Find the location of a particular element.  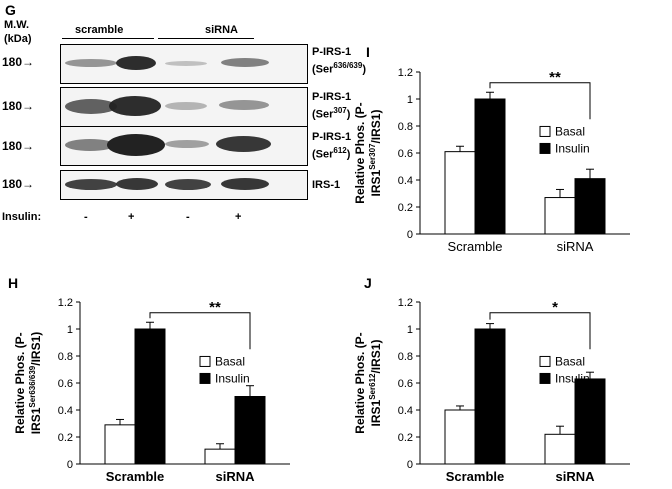

group-label-scramble: scramble is located at coordinates (99, 30).